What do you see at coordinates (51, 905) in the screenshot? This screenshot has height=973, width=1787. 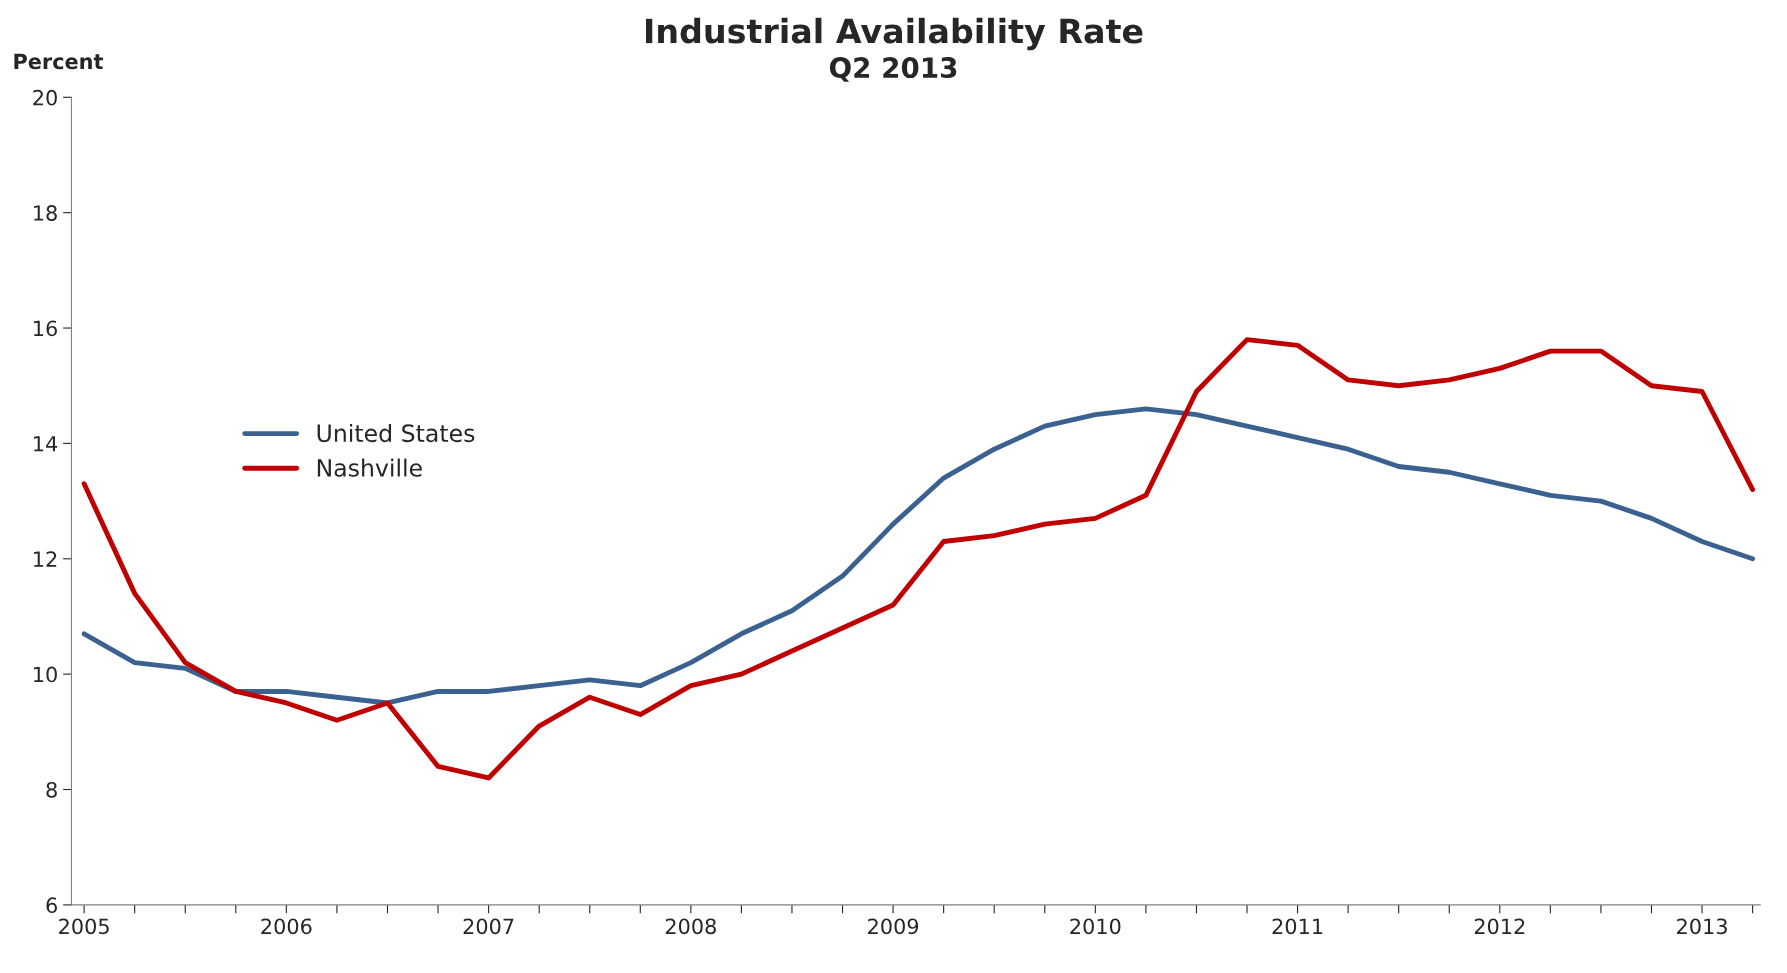 I see `y-tick-label: 6` at bounding box center [51, 905].